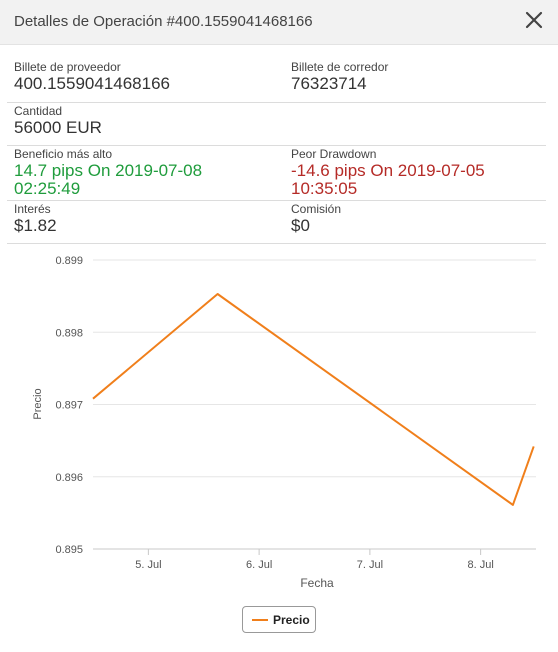 The height and width of the screenshot is (652, 558). What do you see at coordinates (291, 620) in the screenshot?
I see `legend-label: Precio` at bounding box center [291, 620].